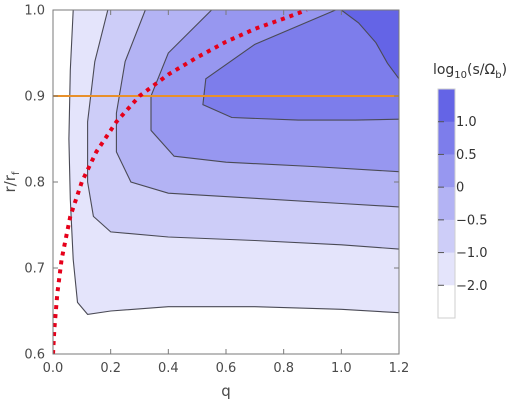  What do you see at coordinates (466, 155) in the screenshot?
I see `legend-level-label: 0.5` at bounding box center [466, 155].